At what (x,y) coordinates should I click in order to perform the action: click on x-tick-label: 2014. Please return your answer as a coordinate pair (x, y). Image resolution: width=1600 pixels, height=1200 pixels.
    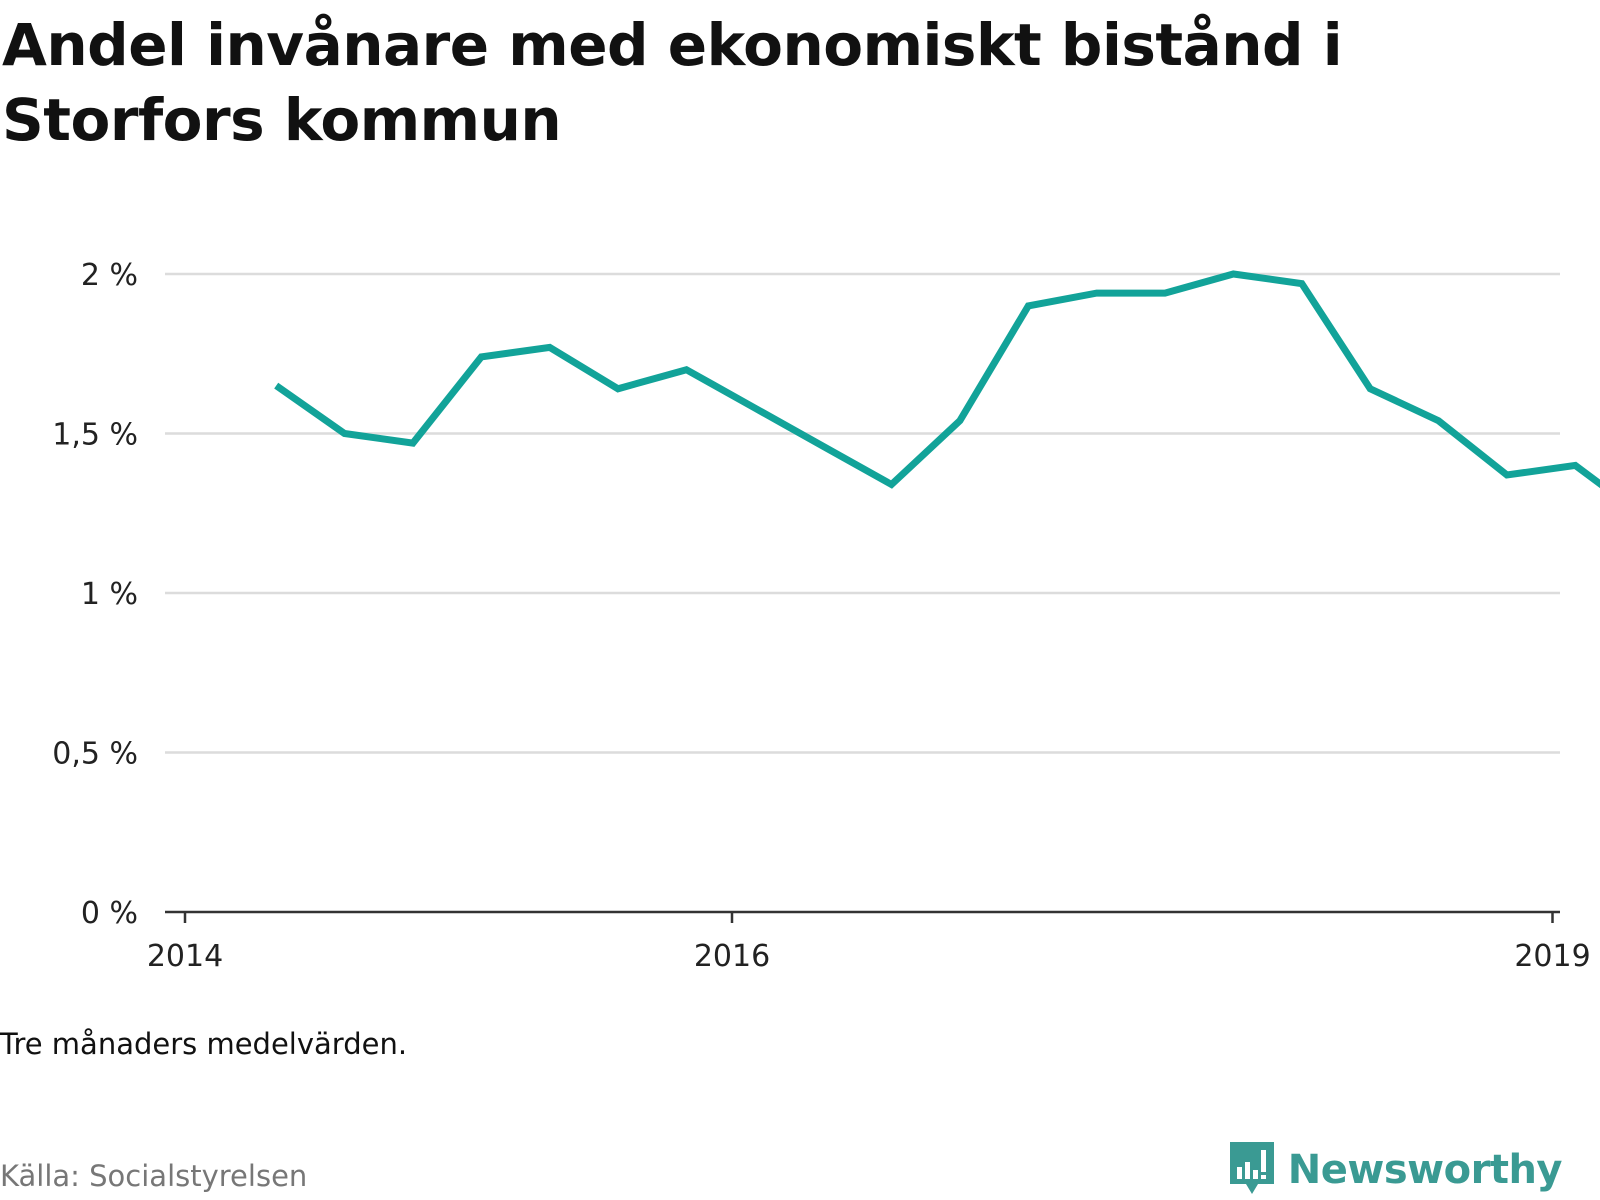
    Looking at the image, I should click on (185, 956).